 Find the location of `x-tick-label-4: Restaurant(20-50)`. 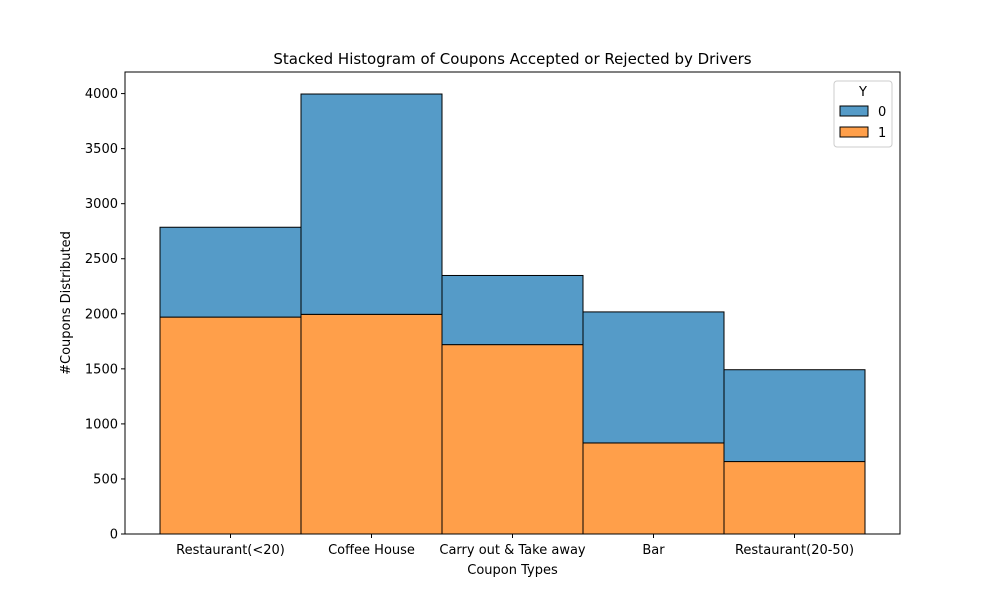

x-tick-label-4: Restaurant(20-50) is located at coordinates (794, 550).